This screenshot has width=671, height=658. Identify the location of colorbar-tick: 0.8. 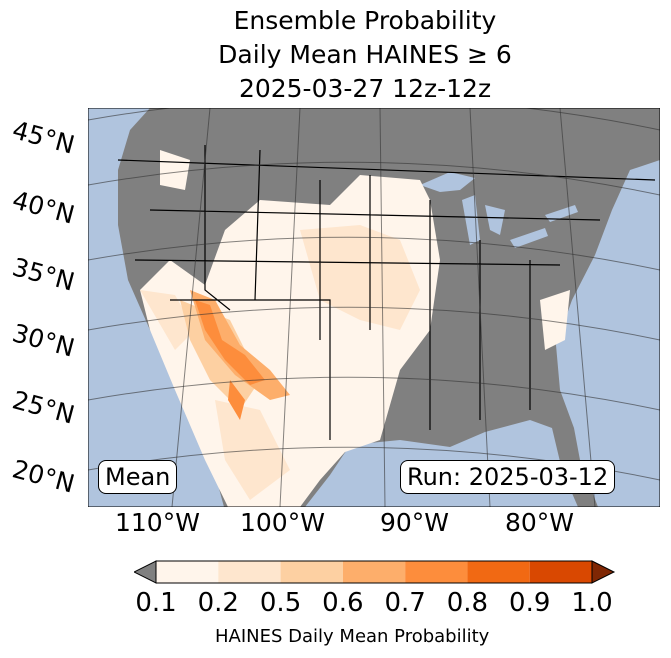
(467, 603).